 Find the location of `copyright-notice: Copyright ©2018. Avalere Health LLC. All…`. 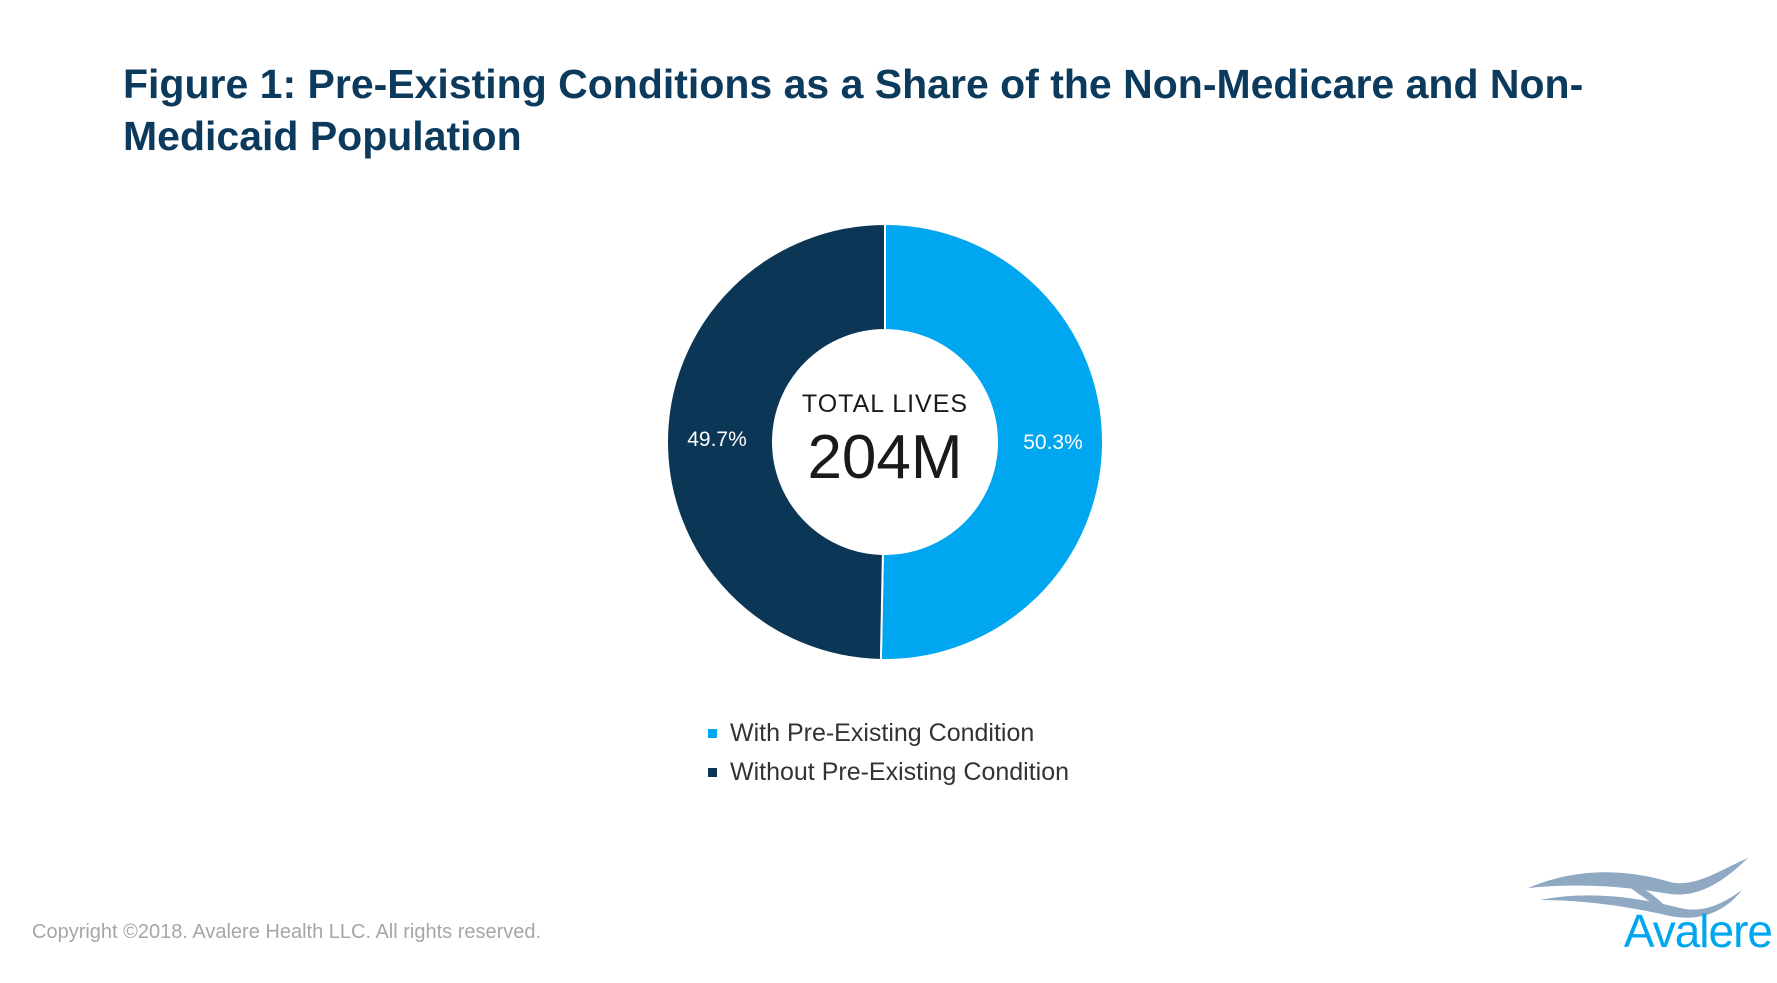

copyright-notice: Copyright ©2018. Avalere Health LLC. All… is located at coordinates (287, 932).